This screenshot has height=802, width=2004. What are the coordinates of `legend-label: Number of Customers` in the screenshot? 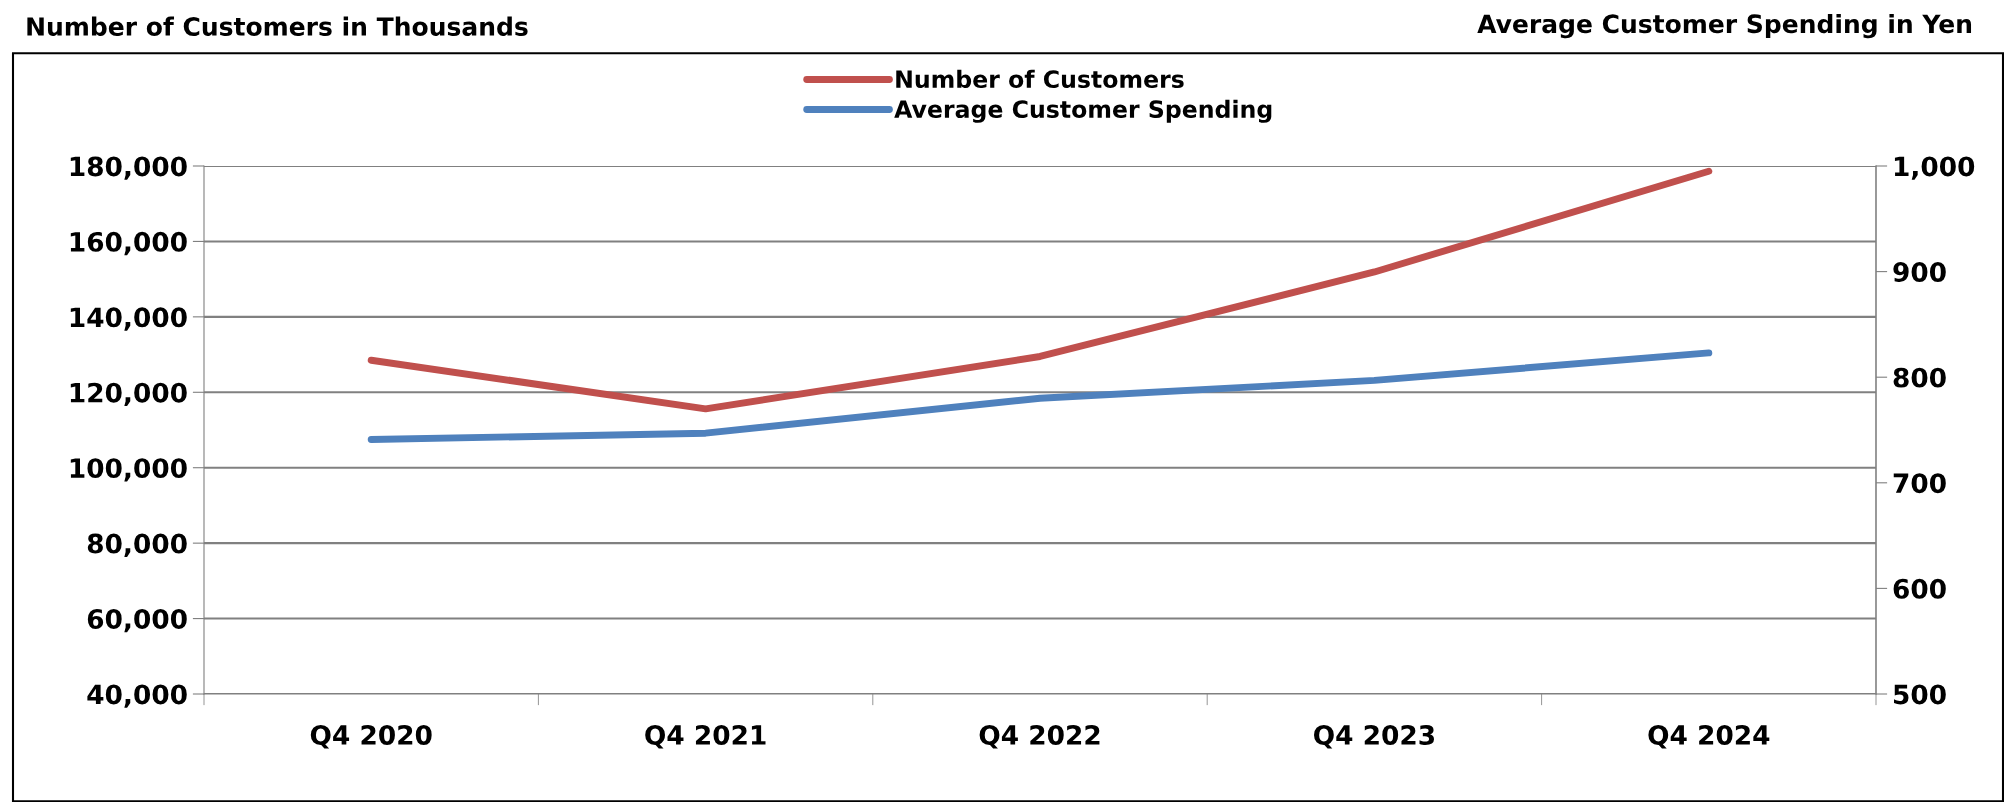 It's located at (1040, 79).